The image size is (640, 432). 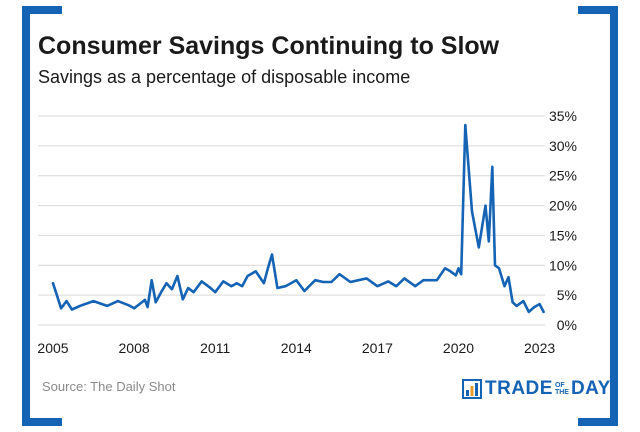 What do you see at coordinates (563, 146) in the screenshot?
I see `y-tick-label: 30%` at bounding box center [563, 146].